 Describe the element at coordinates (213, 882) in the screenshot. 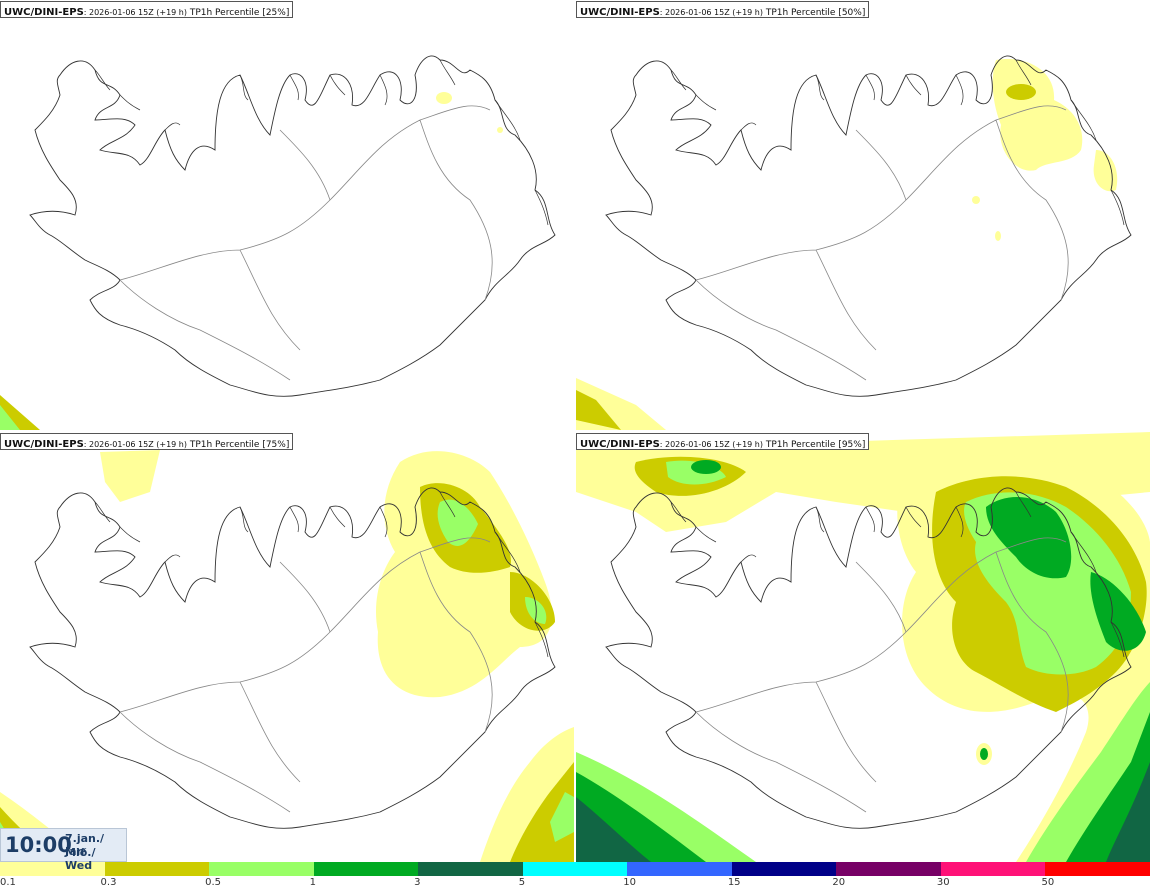

I see `legend-label: 0.5` at that location.